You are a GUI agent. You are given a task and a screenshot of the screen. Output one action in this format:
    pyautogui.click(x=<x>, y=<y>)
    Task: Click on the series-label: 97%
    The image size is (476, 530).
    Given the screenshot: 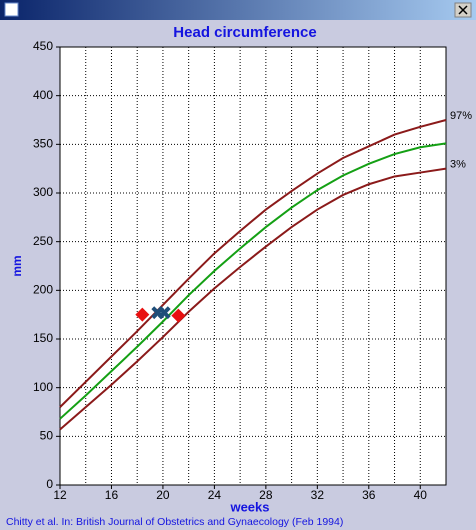 What is the action you would take?
    pyautogui.click(x=461, y=116)
    